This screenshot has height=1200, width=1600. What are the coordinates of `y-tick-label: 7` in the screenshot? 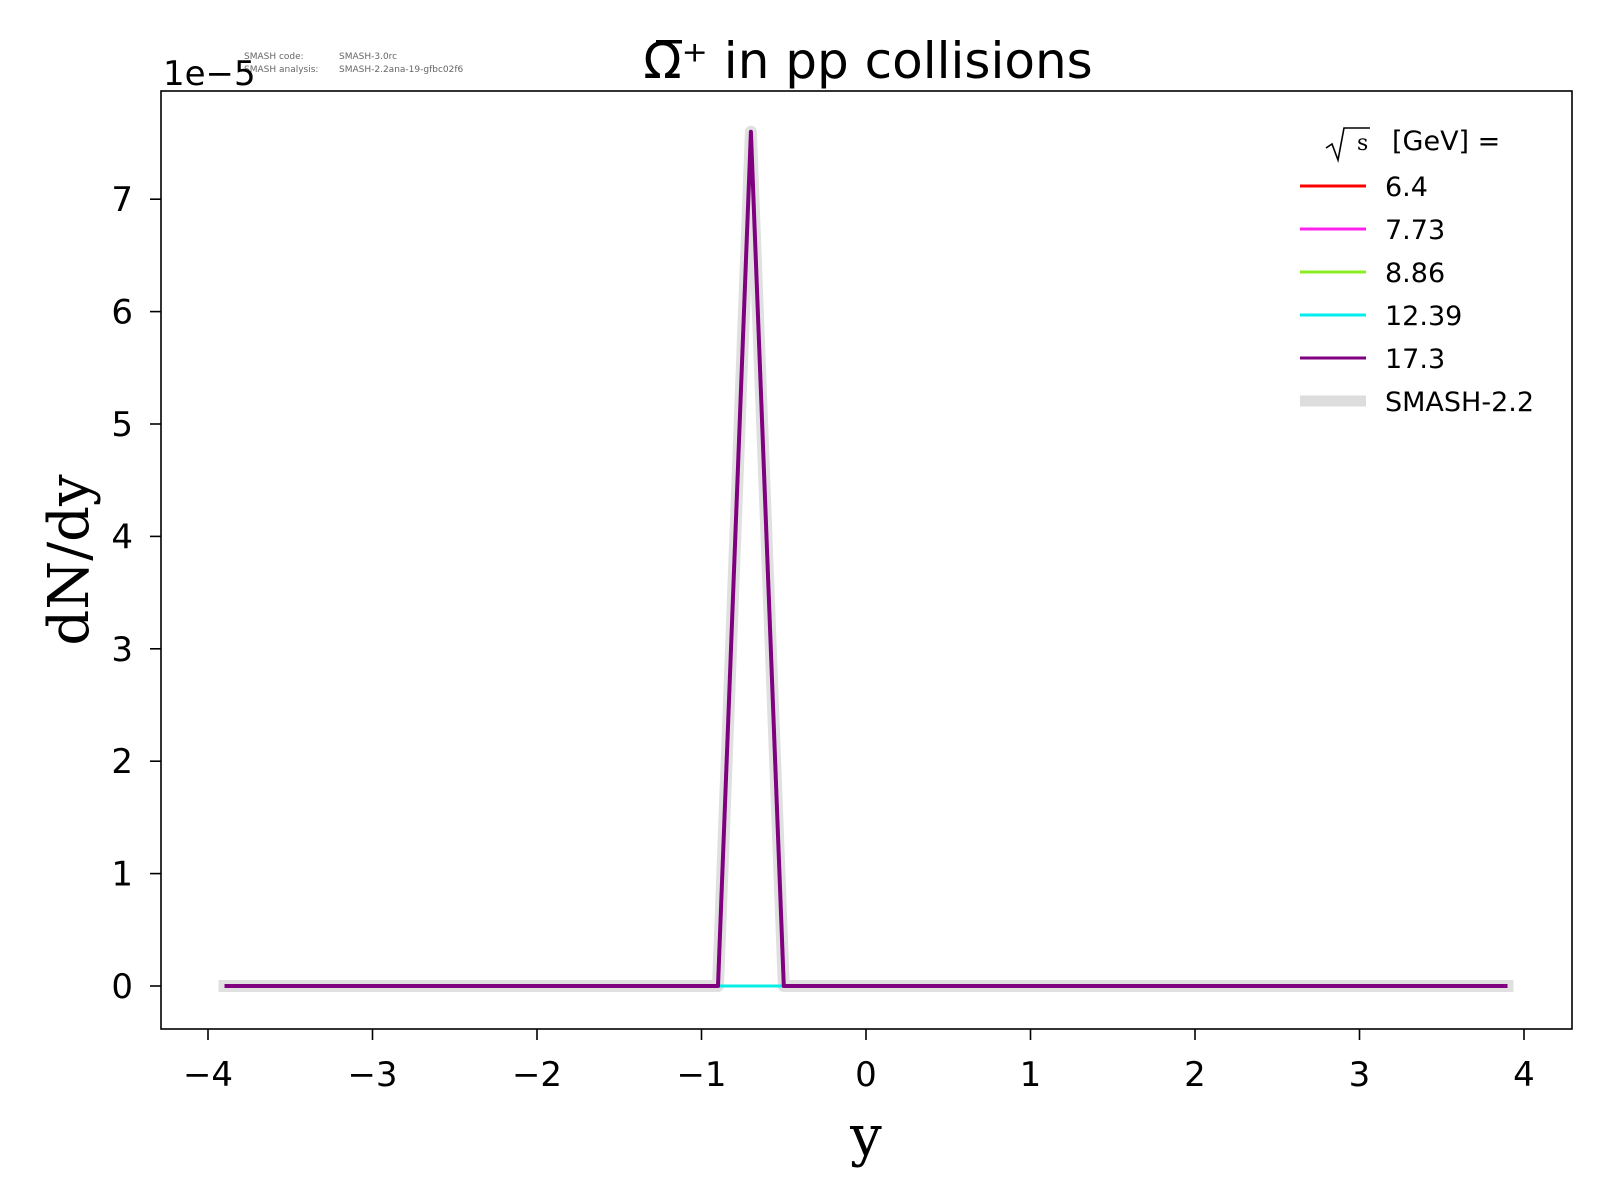 It's located at (122, 200).